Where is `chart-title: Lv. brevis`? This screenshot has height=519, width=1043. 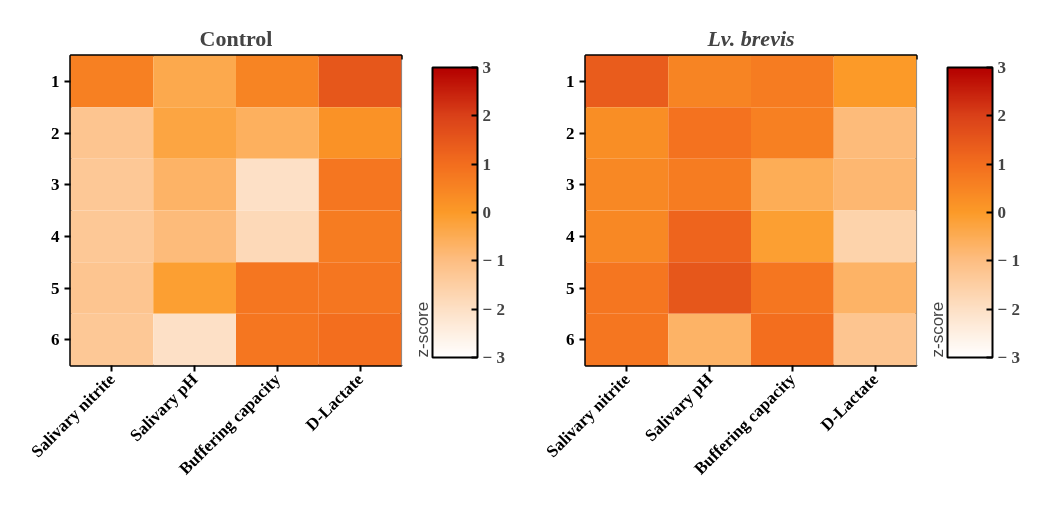 chart-title: Lv. brevis is located at coordinates (750, 38).